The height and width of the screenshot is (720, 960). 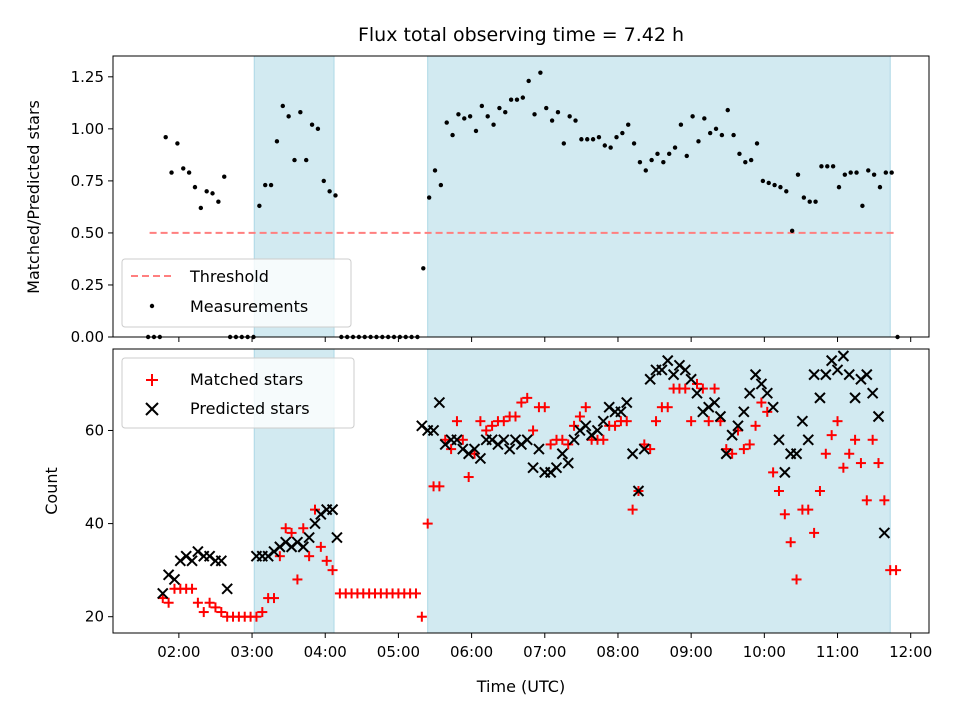 I want to click on y-tick-label: 0.50, so click(x=87, y=233).